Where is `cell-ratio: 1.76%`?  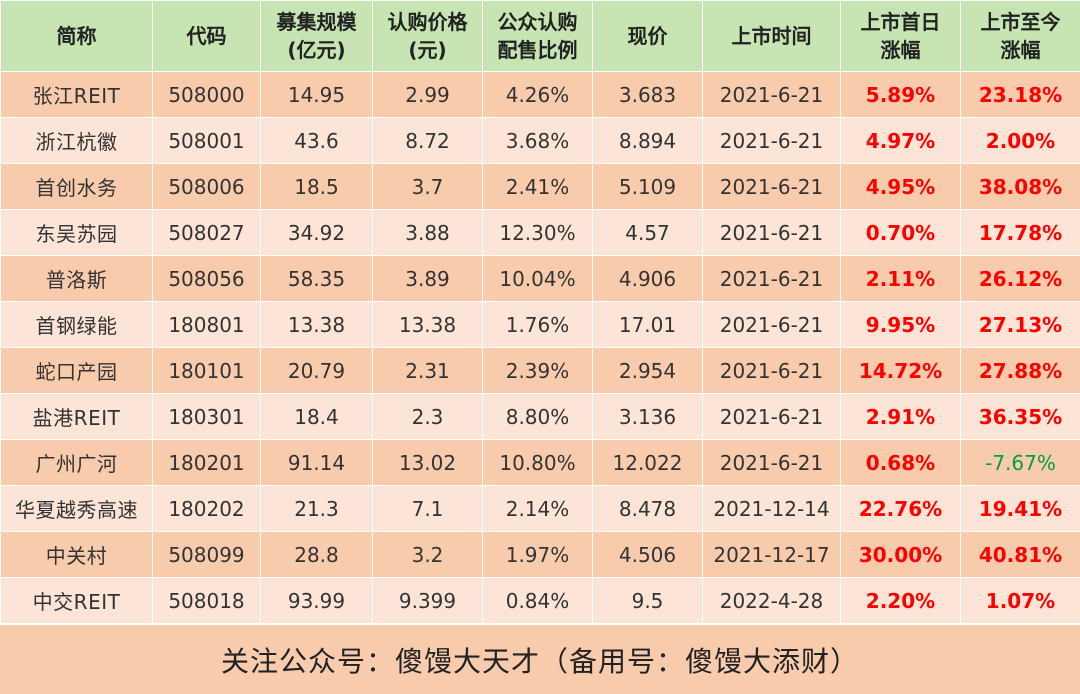
cell-ratio: 1.76% is located at coordinates (538, 325).